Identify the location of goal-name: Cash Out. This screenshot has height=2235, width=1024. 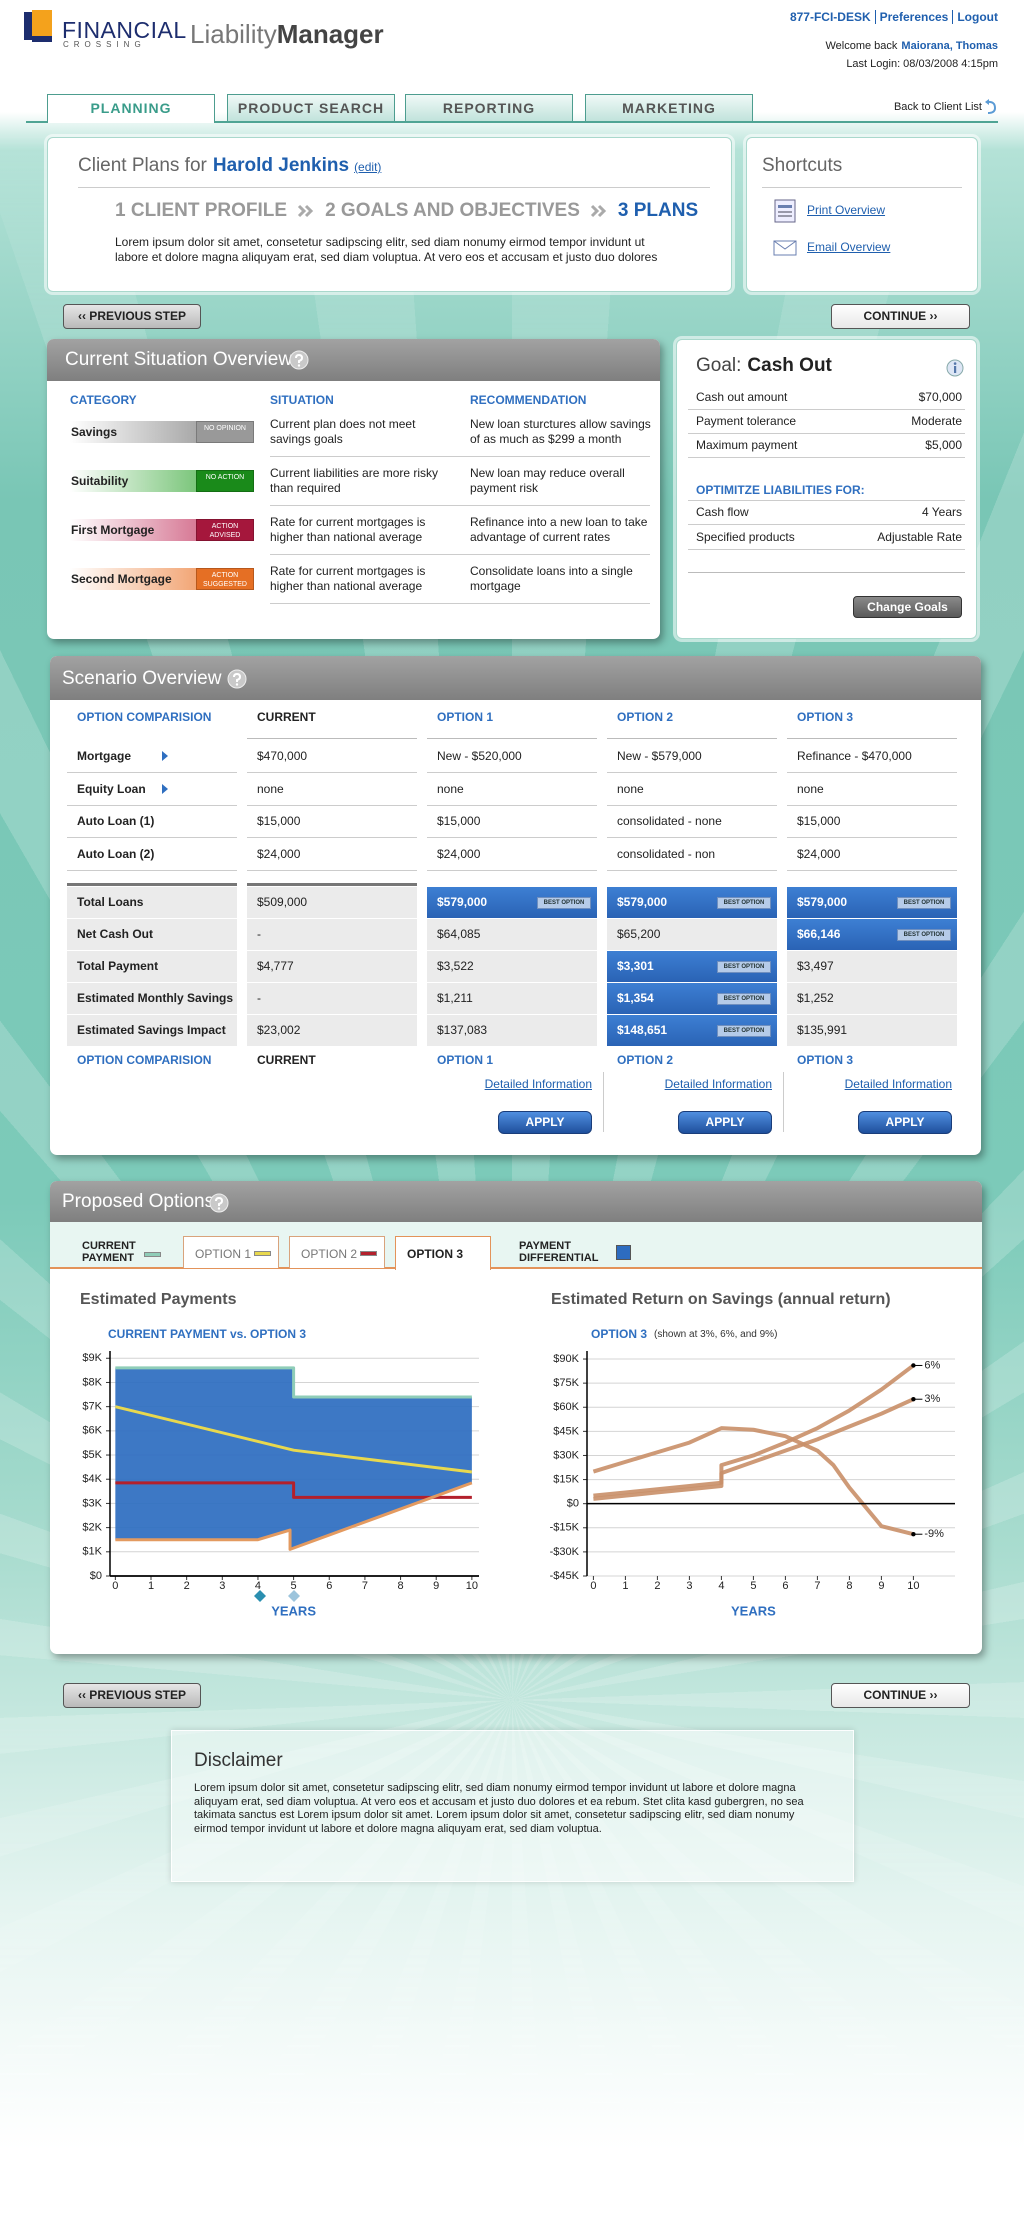
(789, 365).